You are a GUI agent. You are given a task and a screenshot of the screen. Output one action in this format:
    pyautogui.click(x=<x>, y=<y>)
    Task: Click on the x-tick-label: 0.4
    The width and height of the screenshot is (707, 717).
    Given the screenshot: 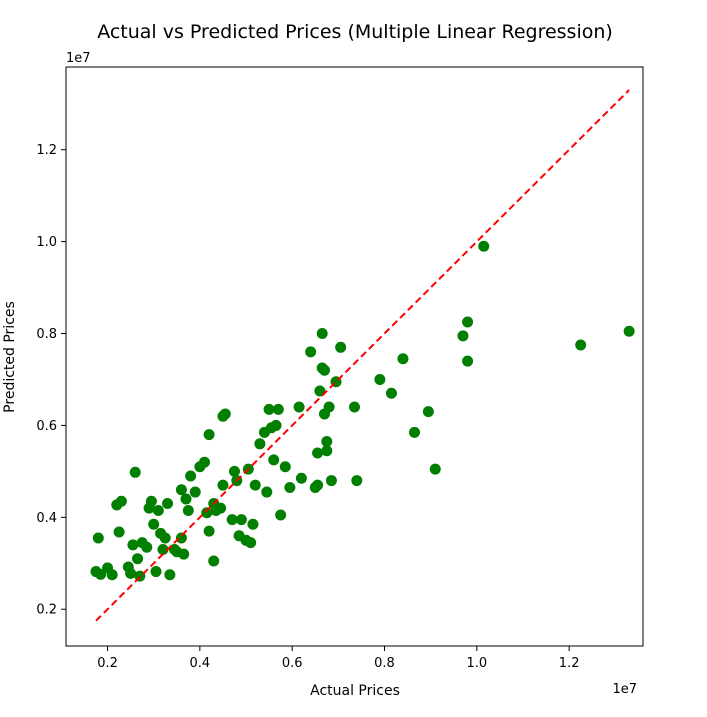 What is the action you would take?
    pyautogui.click(x=200, y=663)
    